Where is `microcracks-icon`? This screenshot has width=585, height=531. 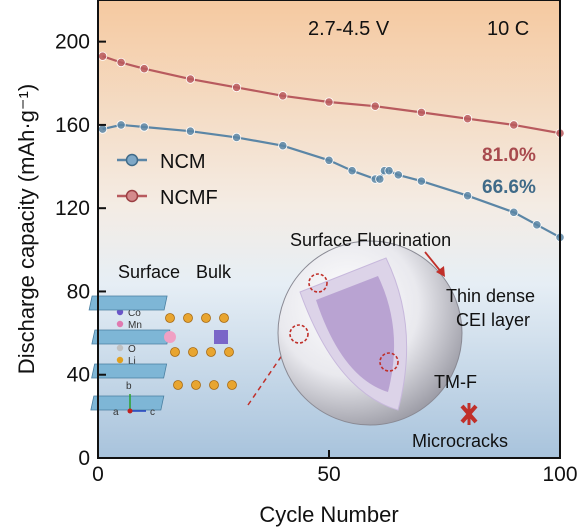
microcracks-icon is located at coordinates (469, 414).